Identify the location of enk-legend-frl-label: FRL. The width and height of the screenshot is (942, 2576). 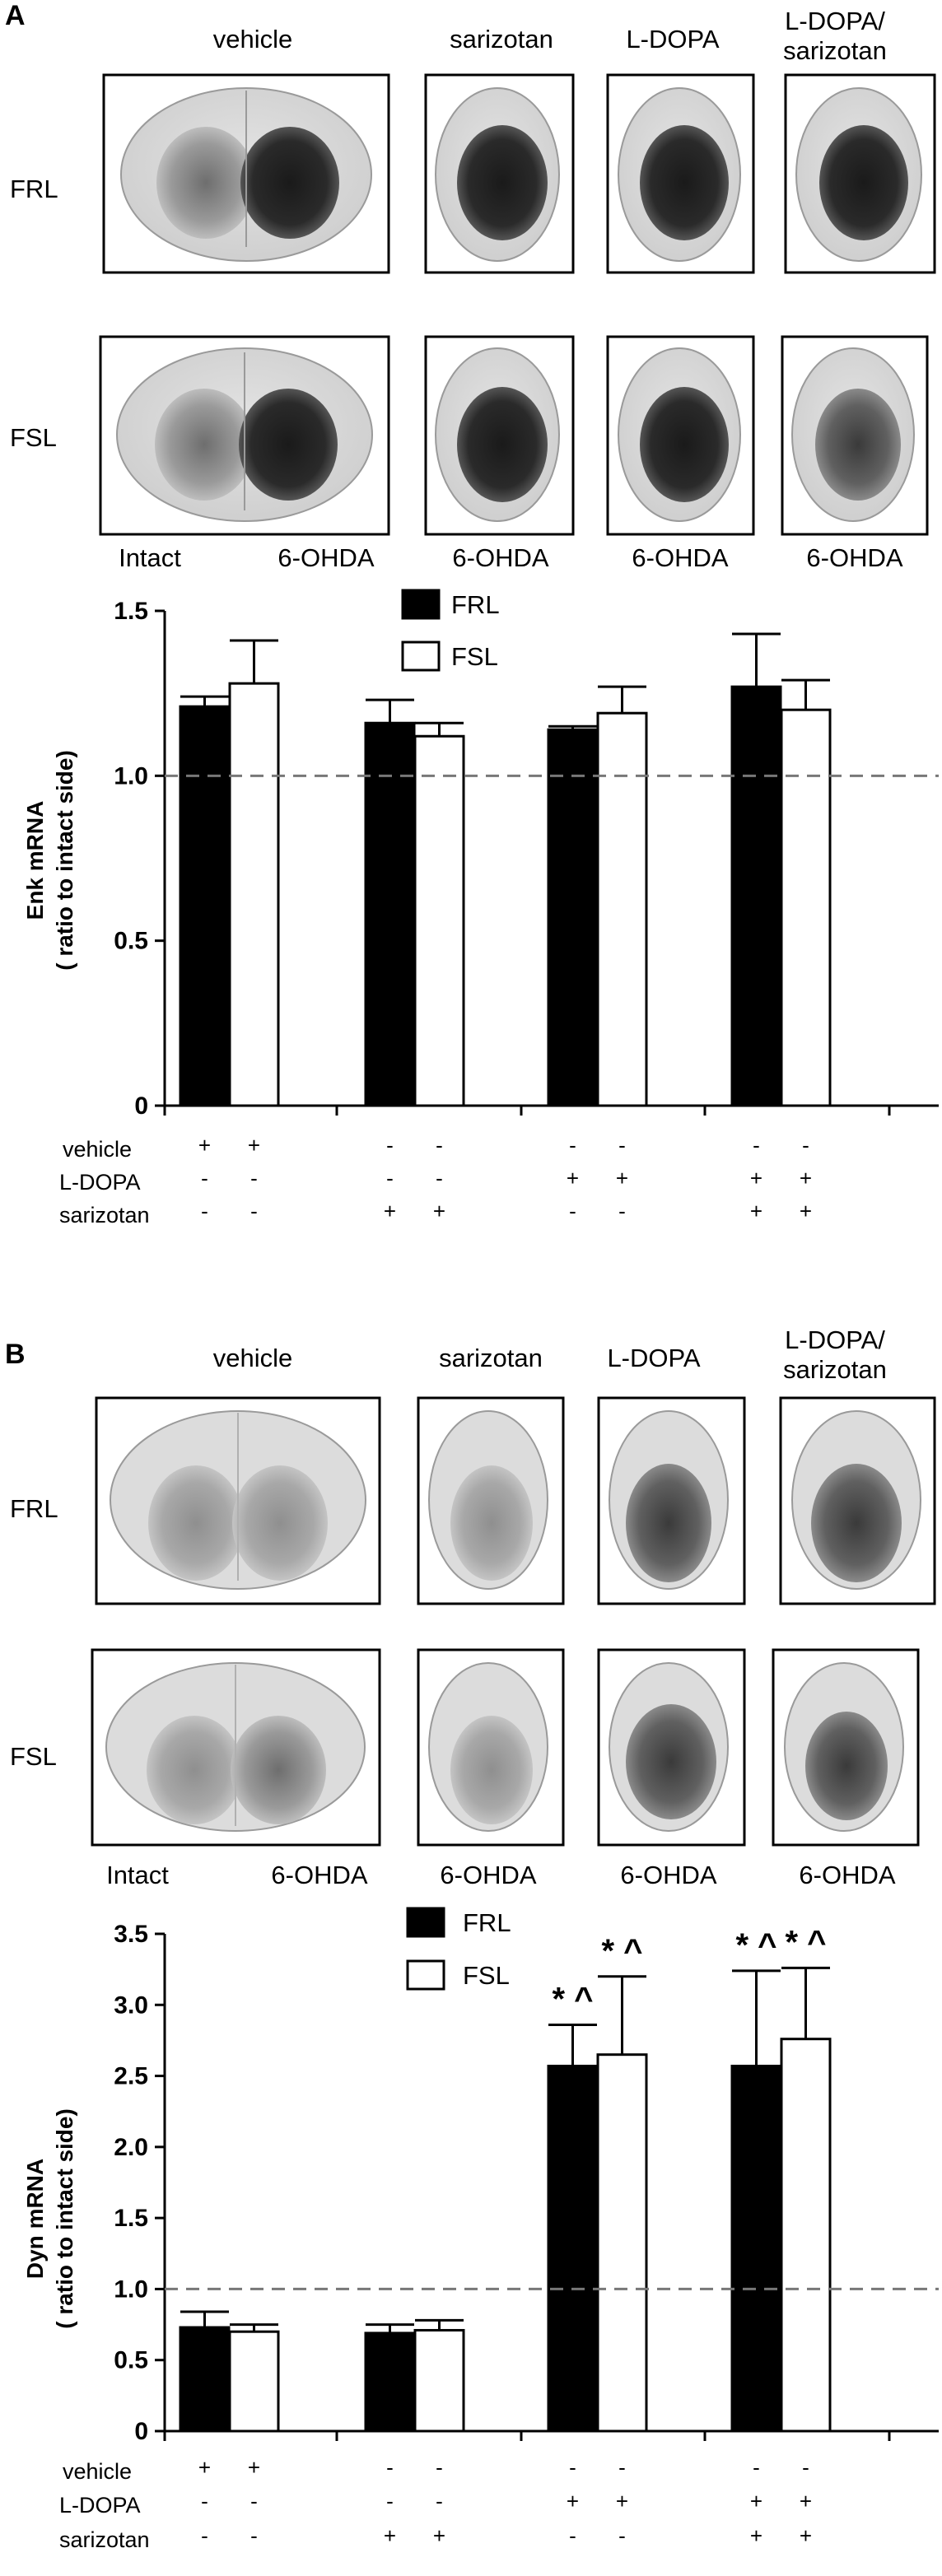
(475, 604).